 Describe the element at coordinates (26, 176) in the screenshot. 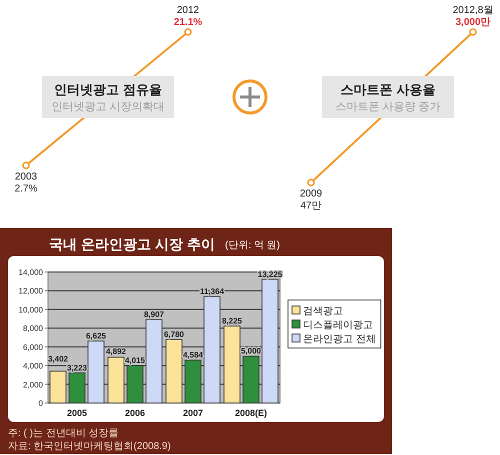

I see `x-tick-label: 2003` at that location.